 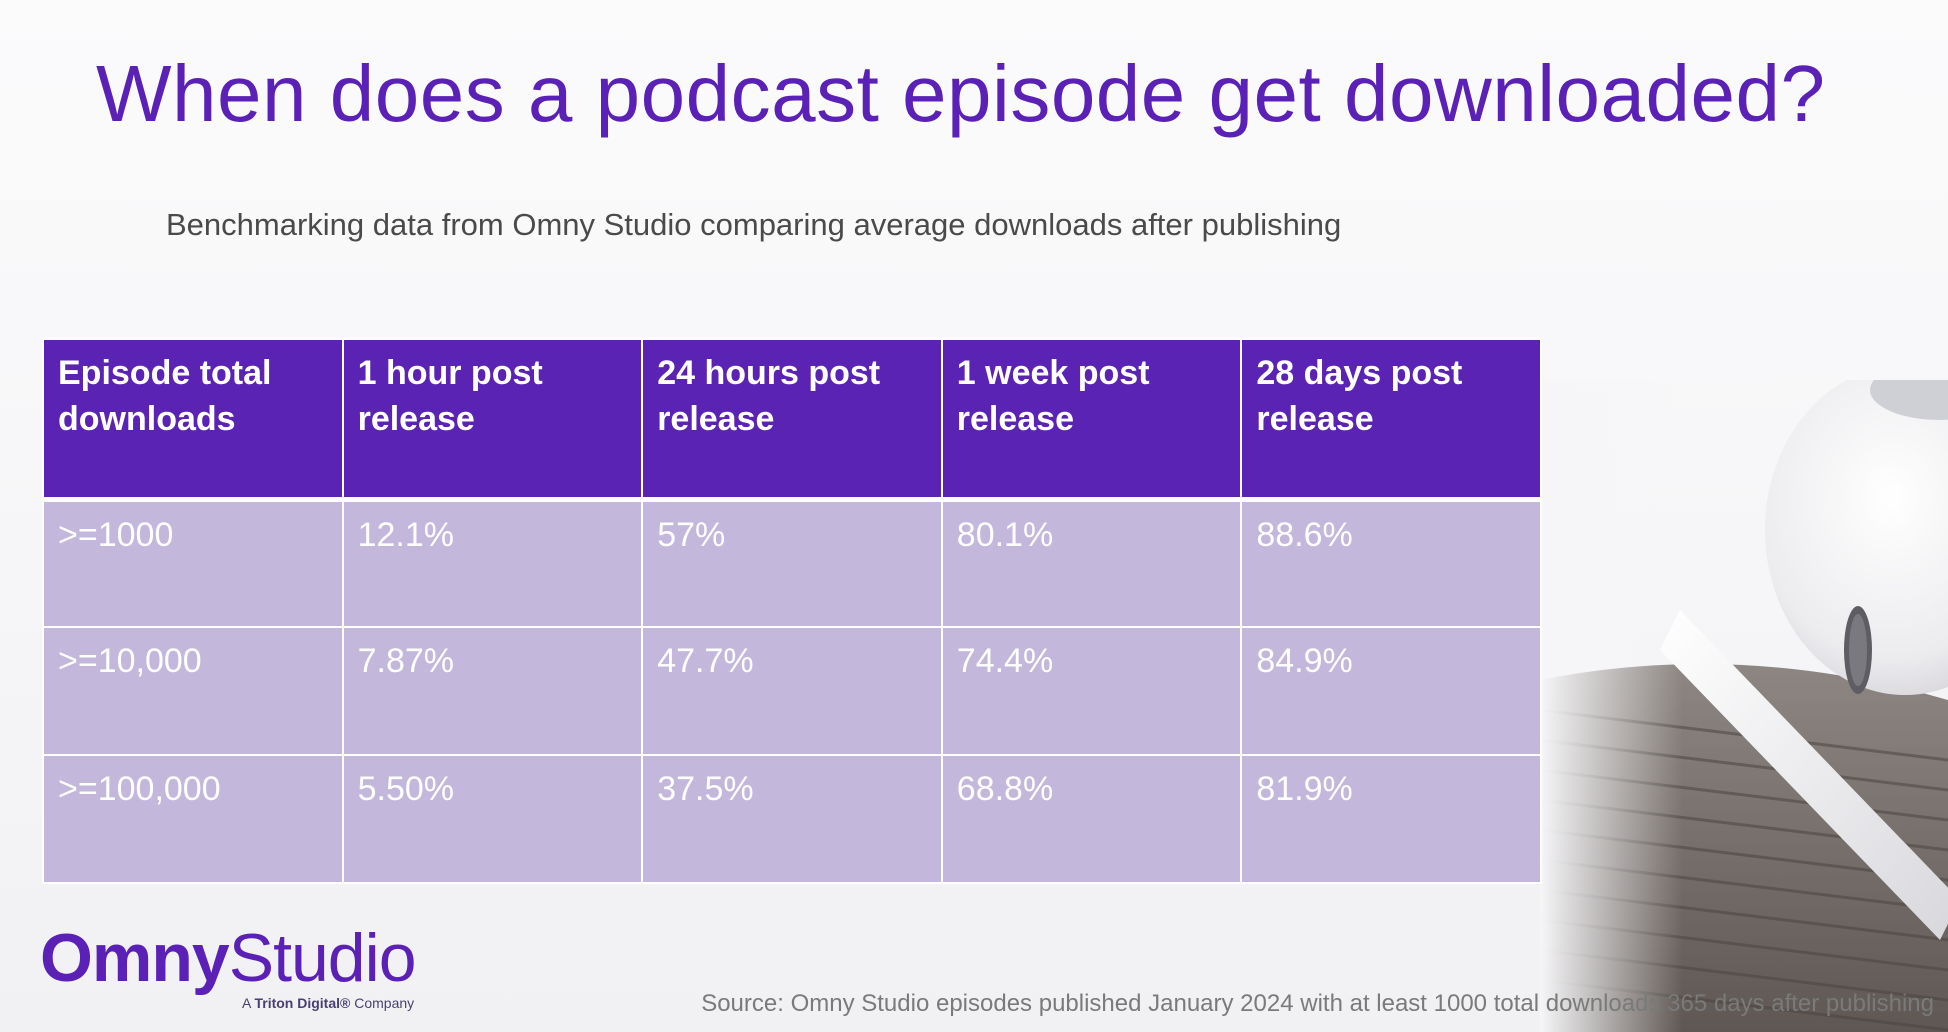 What do you see at coordinates (193, 419) in the screenshot?
I see `header-episode-total-downloads: Episode total downloads` at bounding box center [193, 419].